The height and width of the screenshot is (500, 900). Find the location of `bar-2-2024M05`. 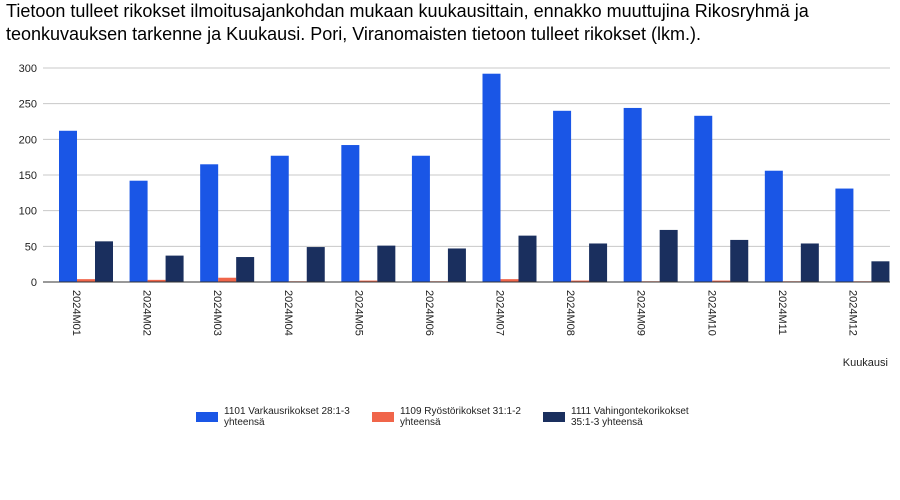

bar-2-2024M05 is located at coordinates (368, 281).